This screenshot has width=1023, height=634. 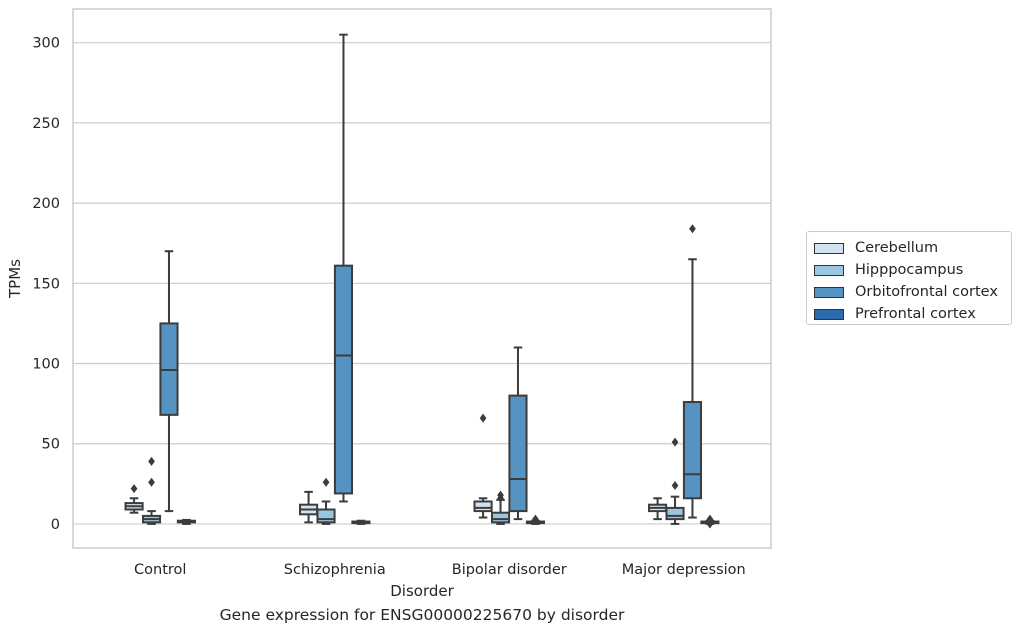 I want to click on legend-item-prefrontal-cortex: Prefrontal cortex, so click(x=912, y=314).